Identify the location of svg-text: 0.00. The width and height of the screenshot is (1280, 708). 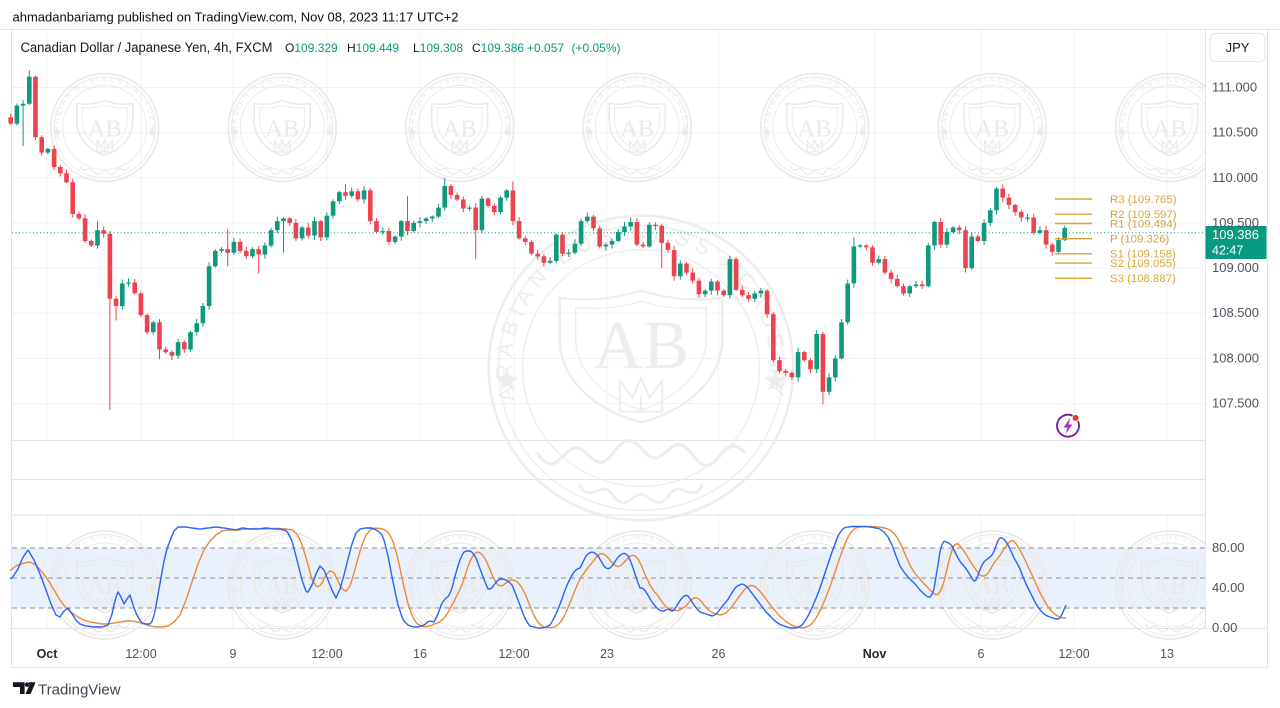
(1224, 627).